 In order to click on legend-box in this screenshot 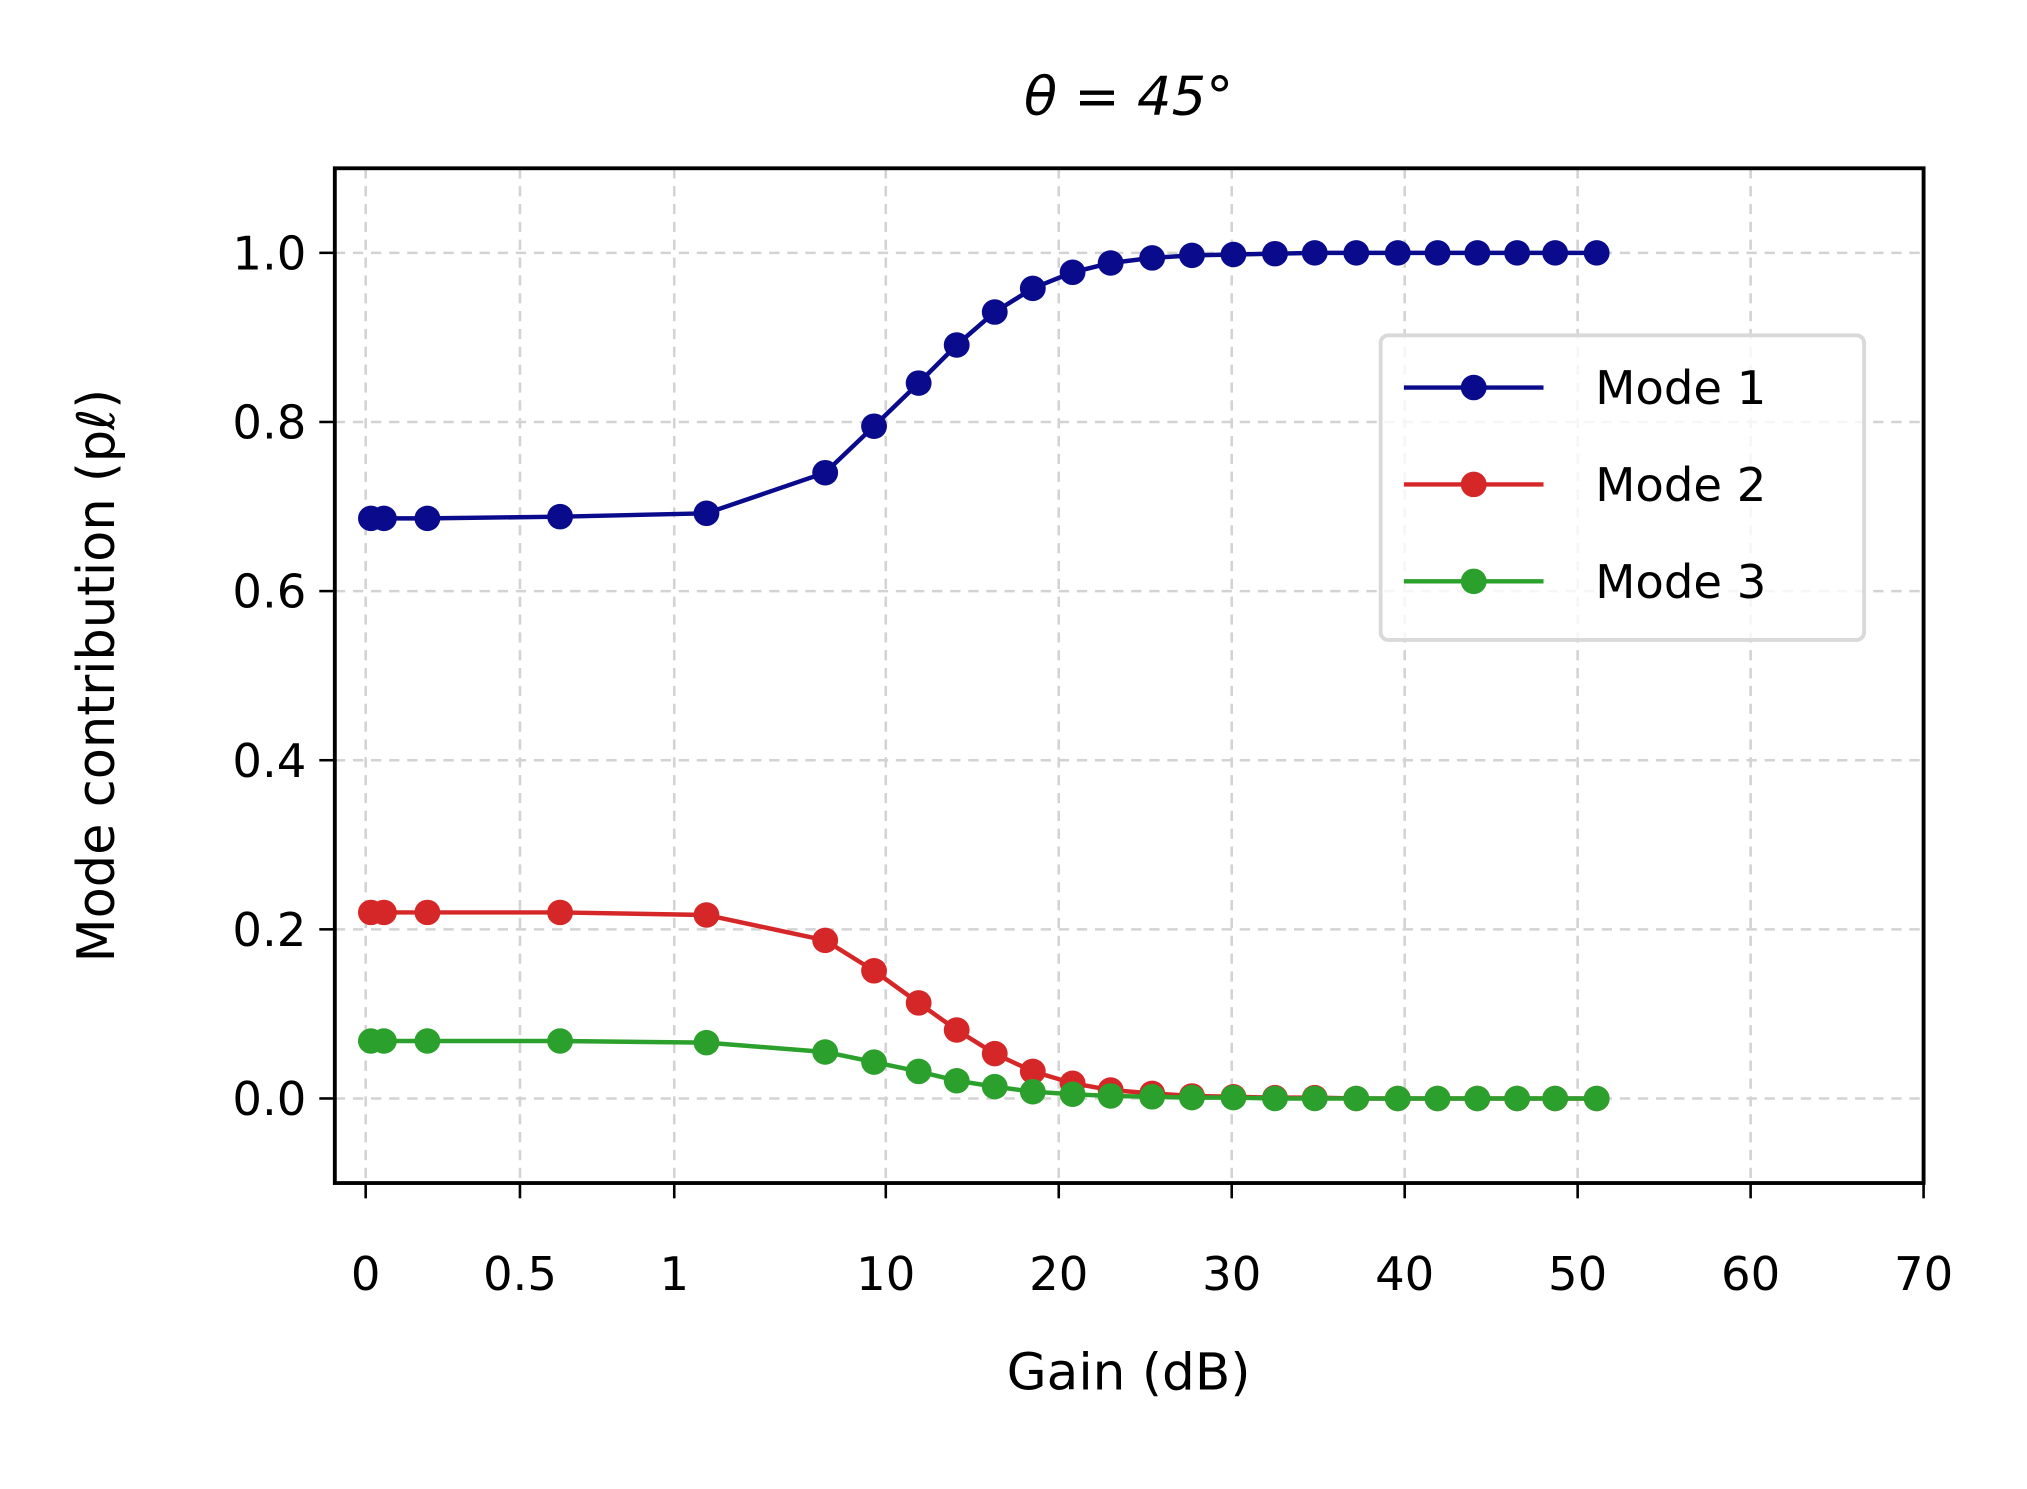, I will do `click(1622, 487)`.